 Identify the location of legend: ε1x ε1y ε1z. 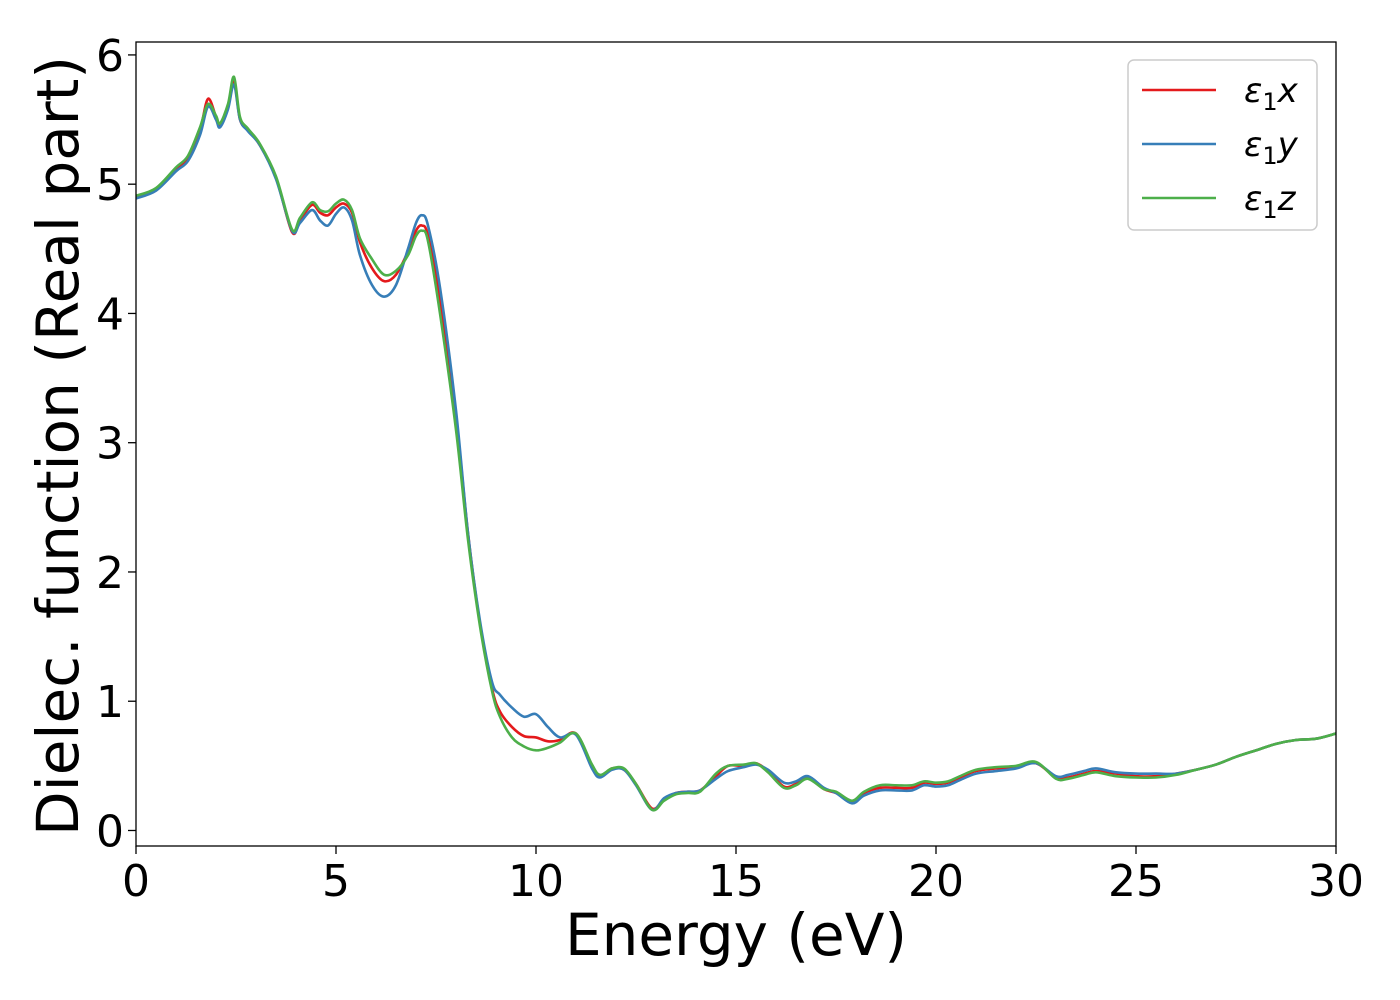
(1222, 145).